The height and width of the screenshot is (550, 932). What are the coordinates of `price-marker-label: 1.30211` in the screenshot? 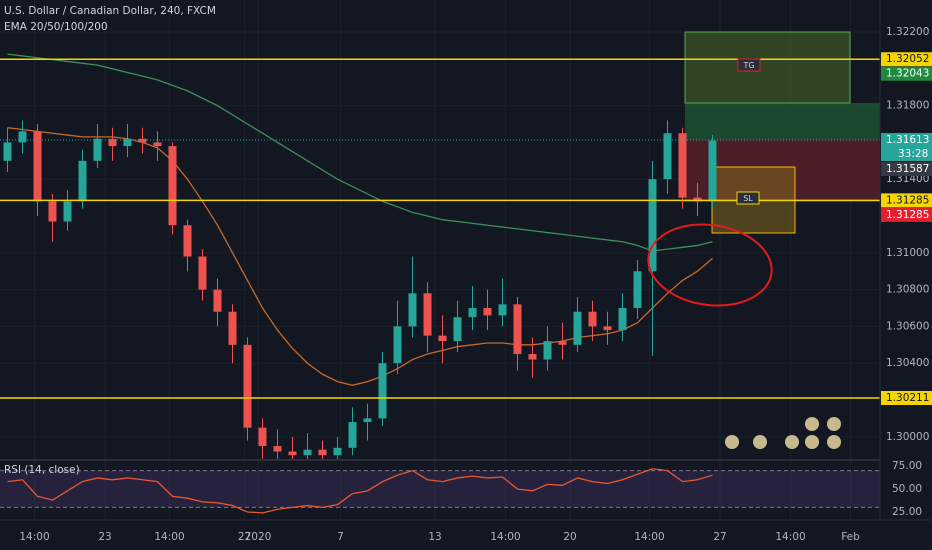 It's located at (907, 398).